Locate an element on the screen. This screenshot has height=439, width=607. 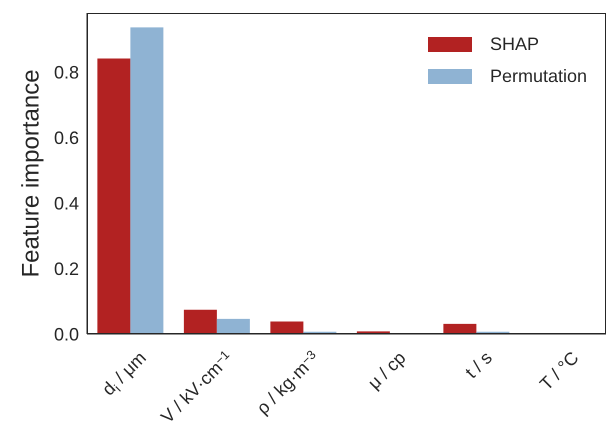
y-tick-label: 0.2 is located at coordinates (66, 268).